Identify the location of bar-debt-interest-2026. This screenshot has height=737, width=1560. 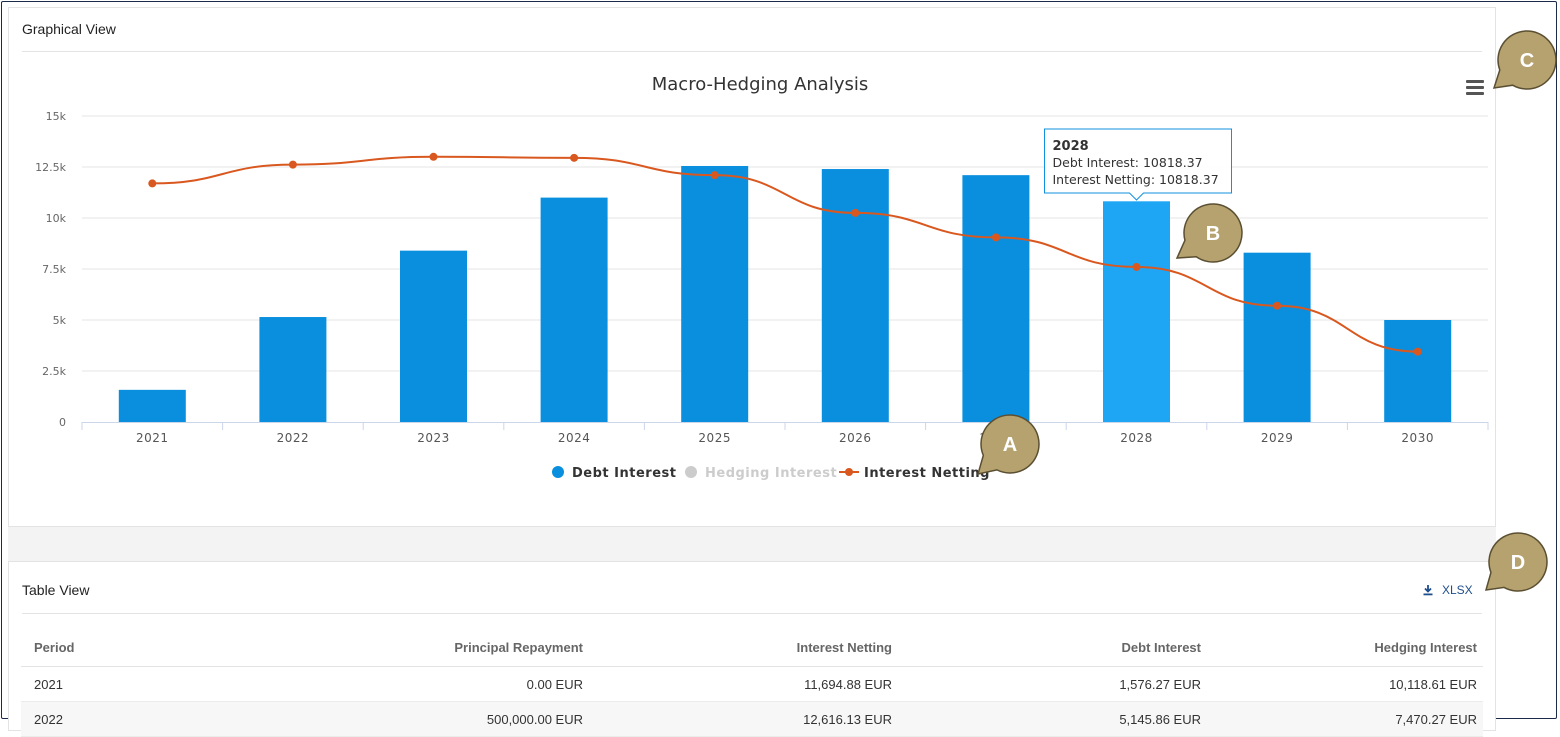
(855, 295).